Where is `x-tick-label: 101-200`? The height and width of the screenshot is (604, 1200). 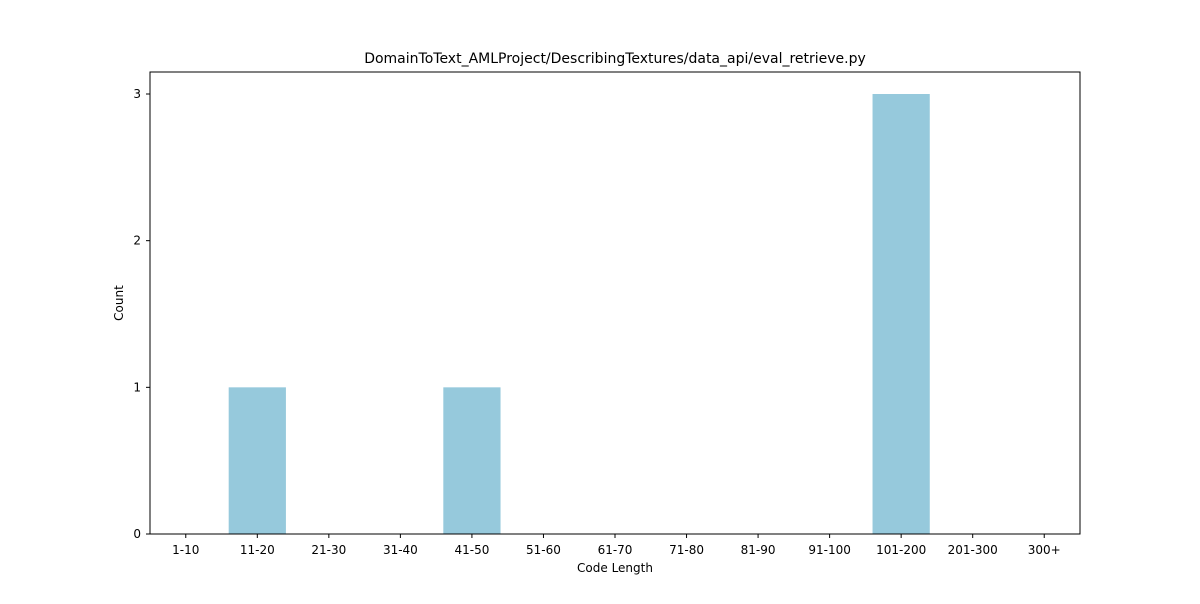
x-tick-label: 101-200 is located at coordinates (901, 550).